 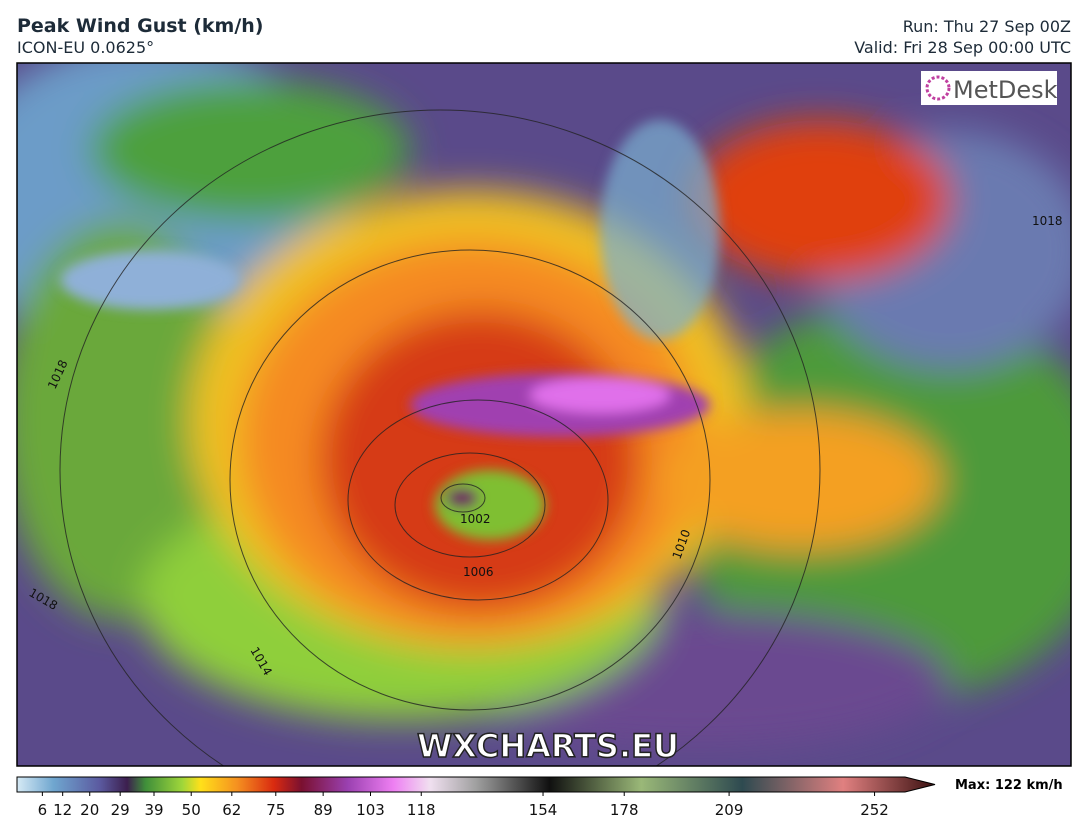 What do you see at coordinates (421, 810) in the screenshot?
I see `colorbar-tick-label: 118` at bounding box center [421, 810].